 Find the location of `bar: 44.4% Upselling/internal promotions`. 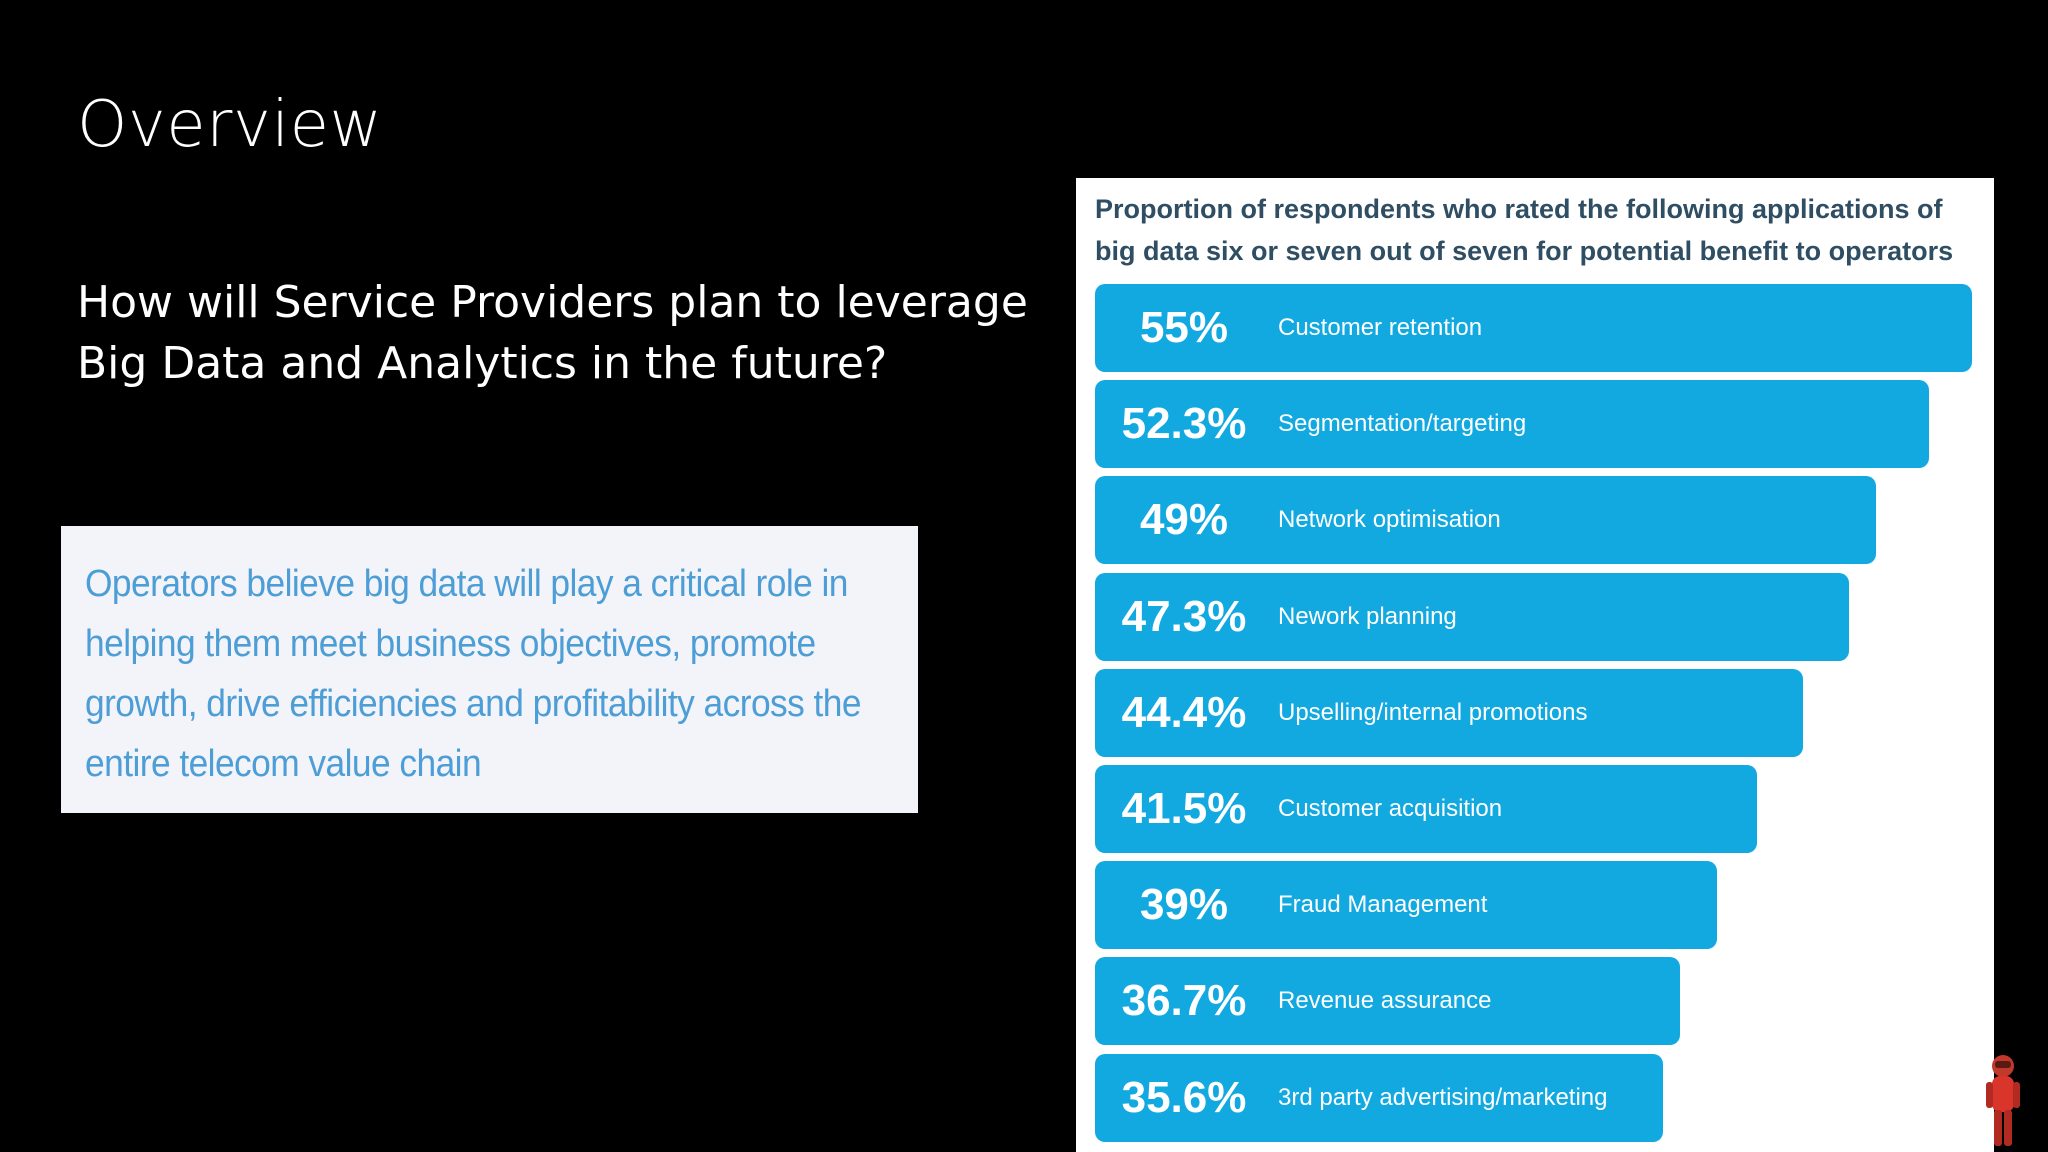

bar: 44.4% Upselling/internal promotions is located at coordinates (1449, 712).